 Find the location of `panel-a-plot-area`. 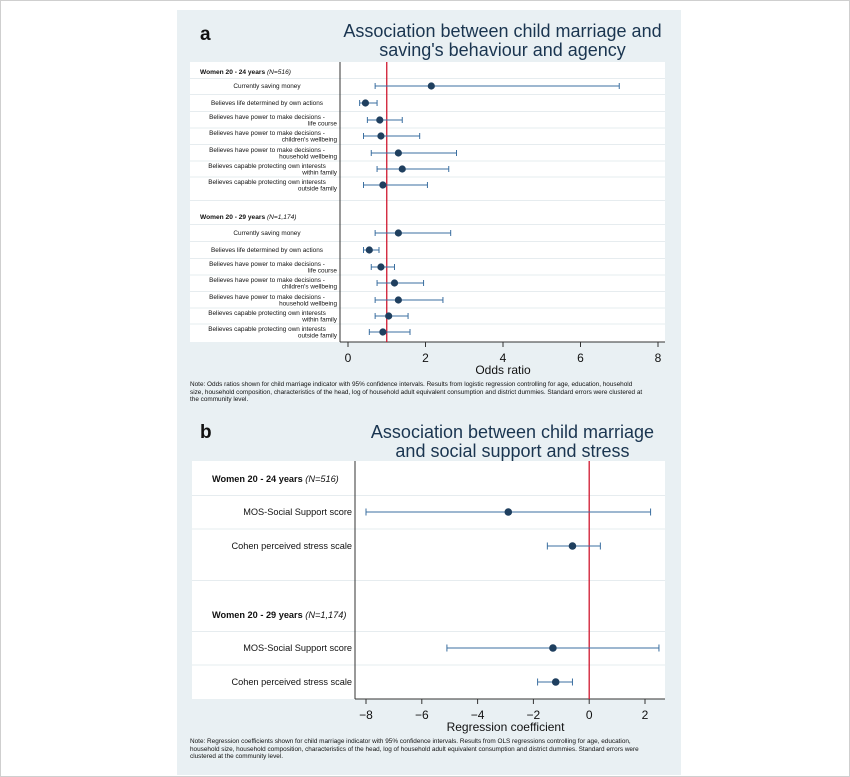

panel-a-plot-area is located at coordinates (502, 202).